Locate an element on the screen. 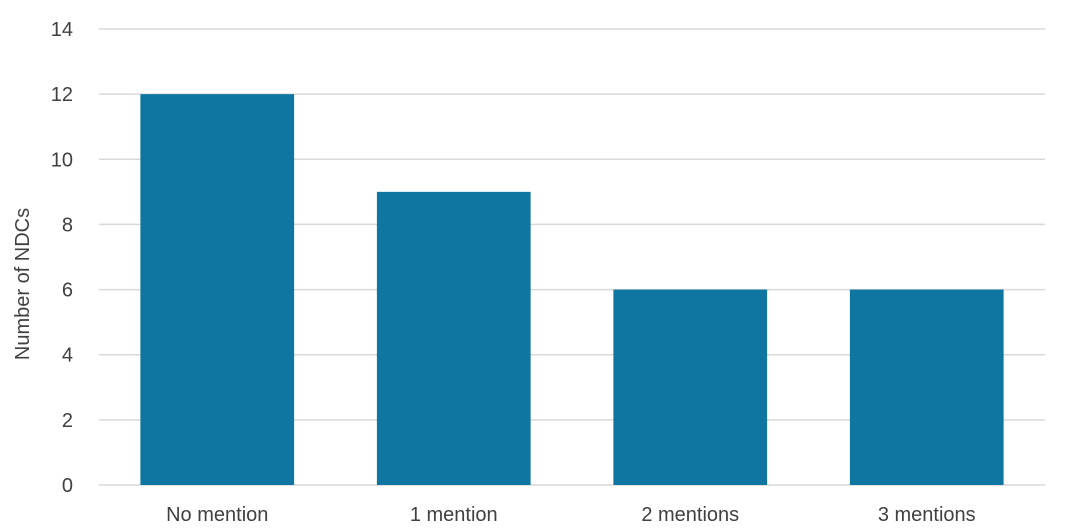  y-axis-ticks: 0 2 4 6 8 10 12 14 is located at coordinates (62, 258).